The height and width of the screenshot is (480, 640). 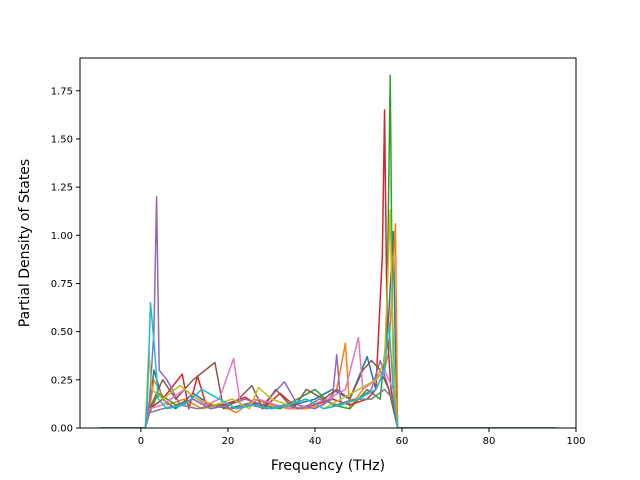 What do you see at coordinates (62, 188) in the screenshot?
I see `y-tick-label: 1.25` at bounding box center [62, 188].